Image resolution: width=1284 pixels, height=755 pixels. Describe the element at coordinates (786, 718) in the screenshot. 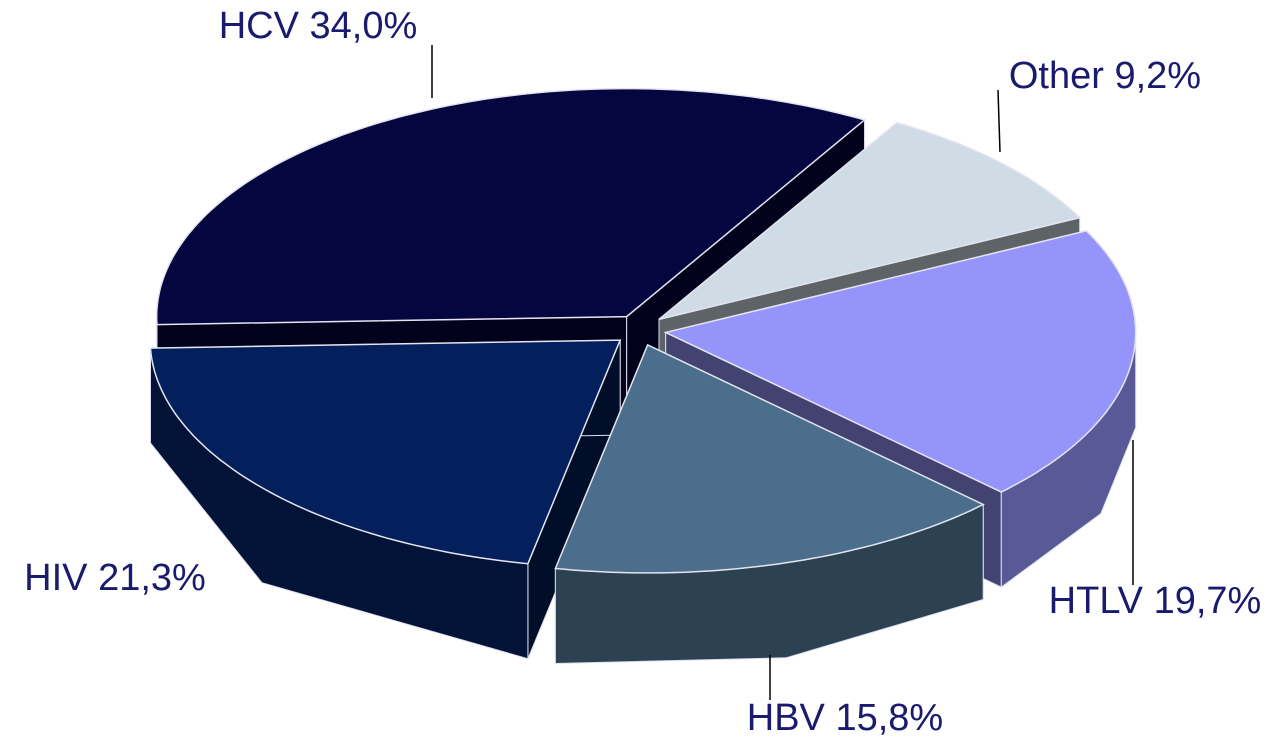

I see `slice-label-name: HBV` at that location.